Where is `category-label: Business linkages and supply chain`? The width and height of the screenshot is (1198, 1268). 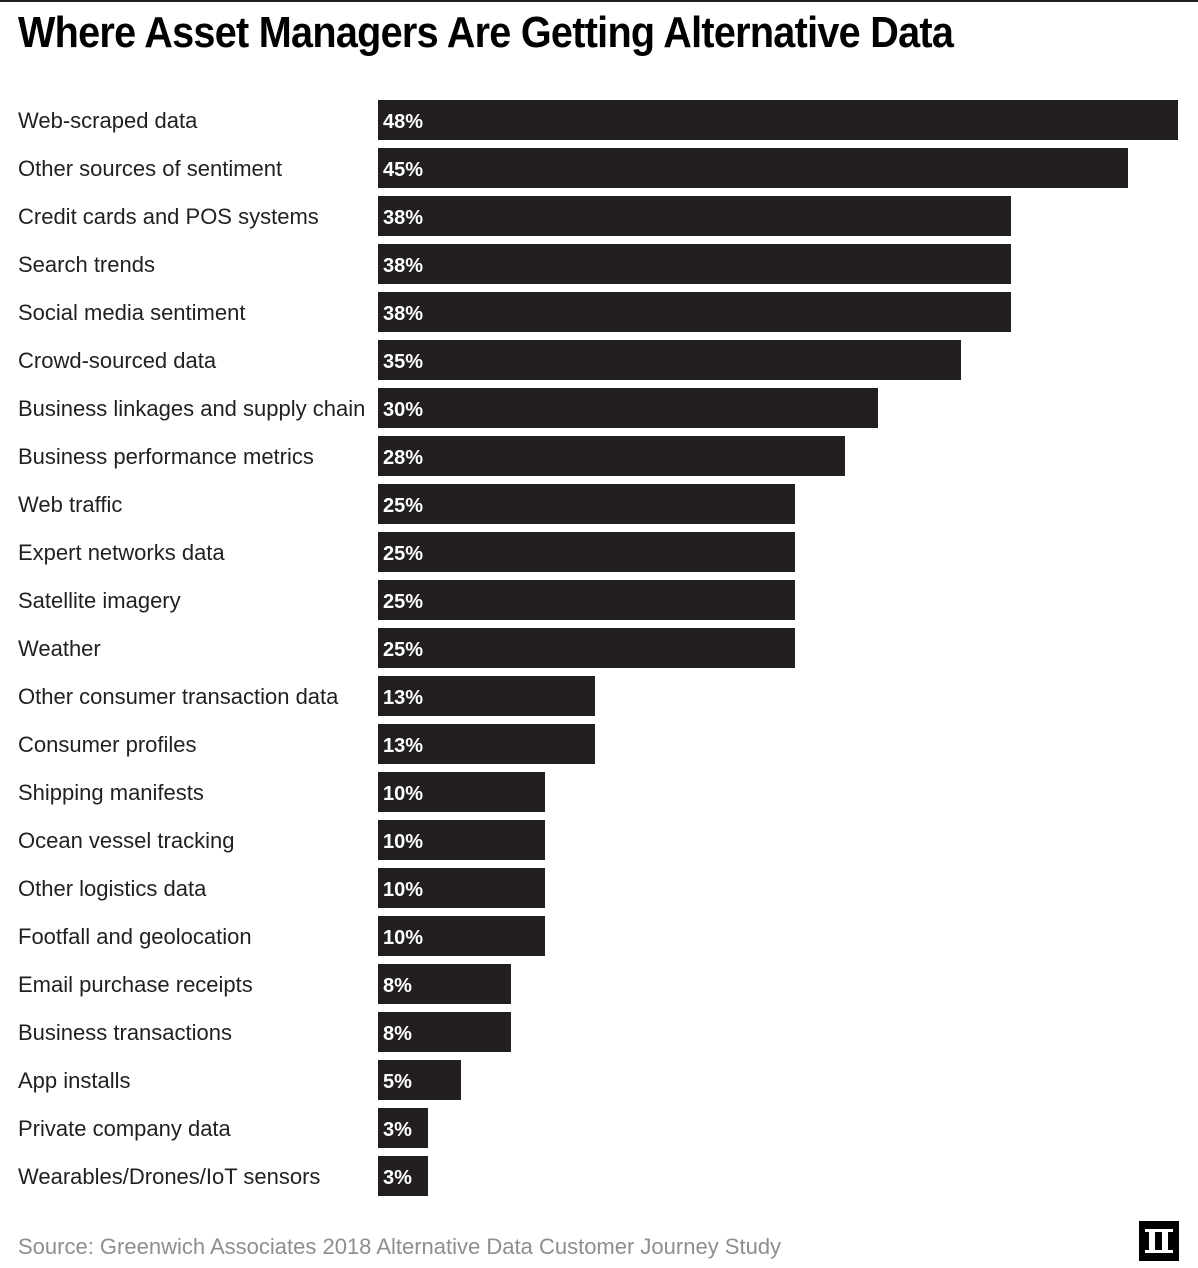 category-label: Business linkages and supply chain is located at coordinates (191, 408).